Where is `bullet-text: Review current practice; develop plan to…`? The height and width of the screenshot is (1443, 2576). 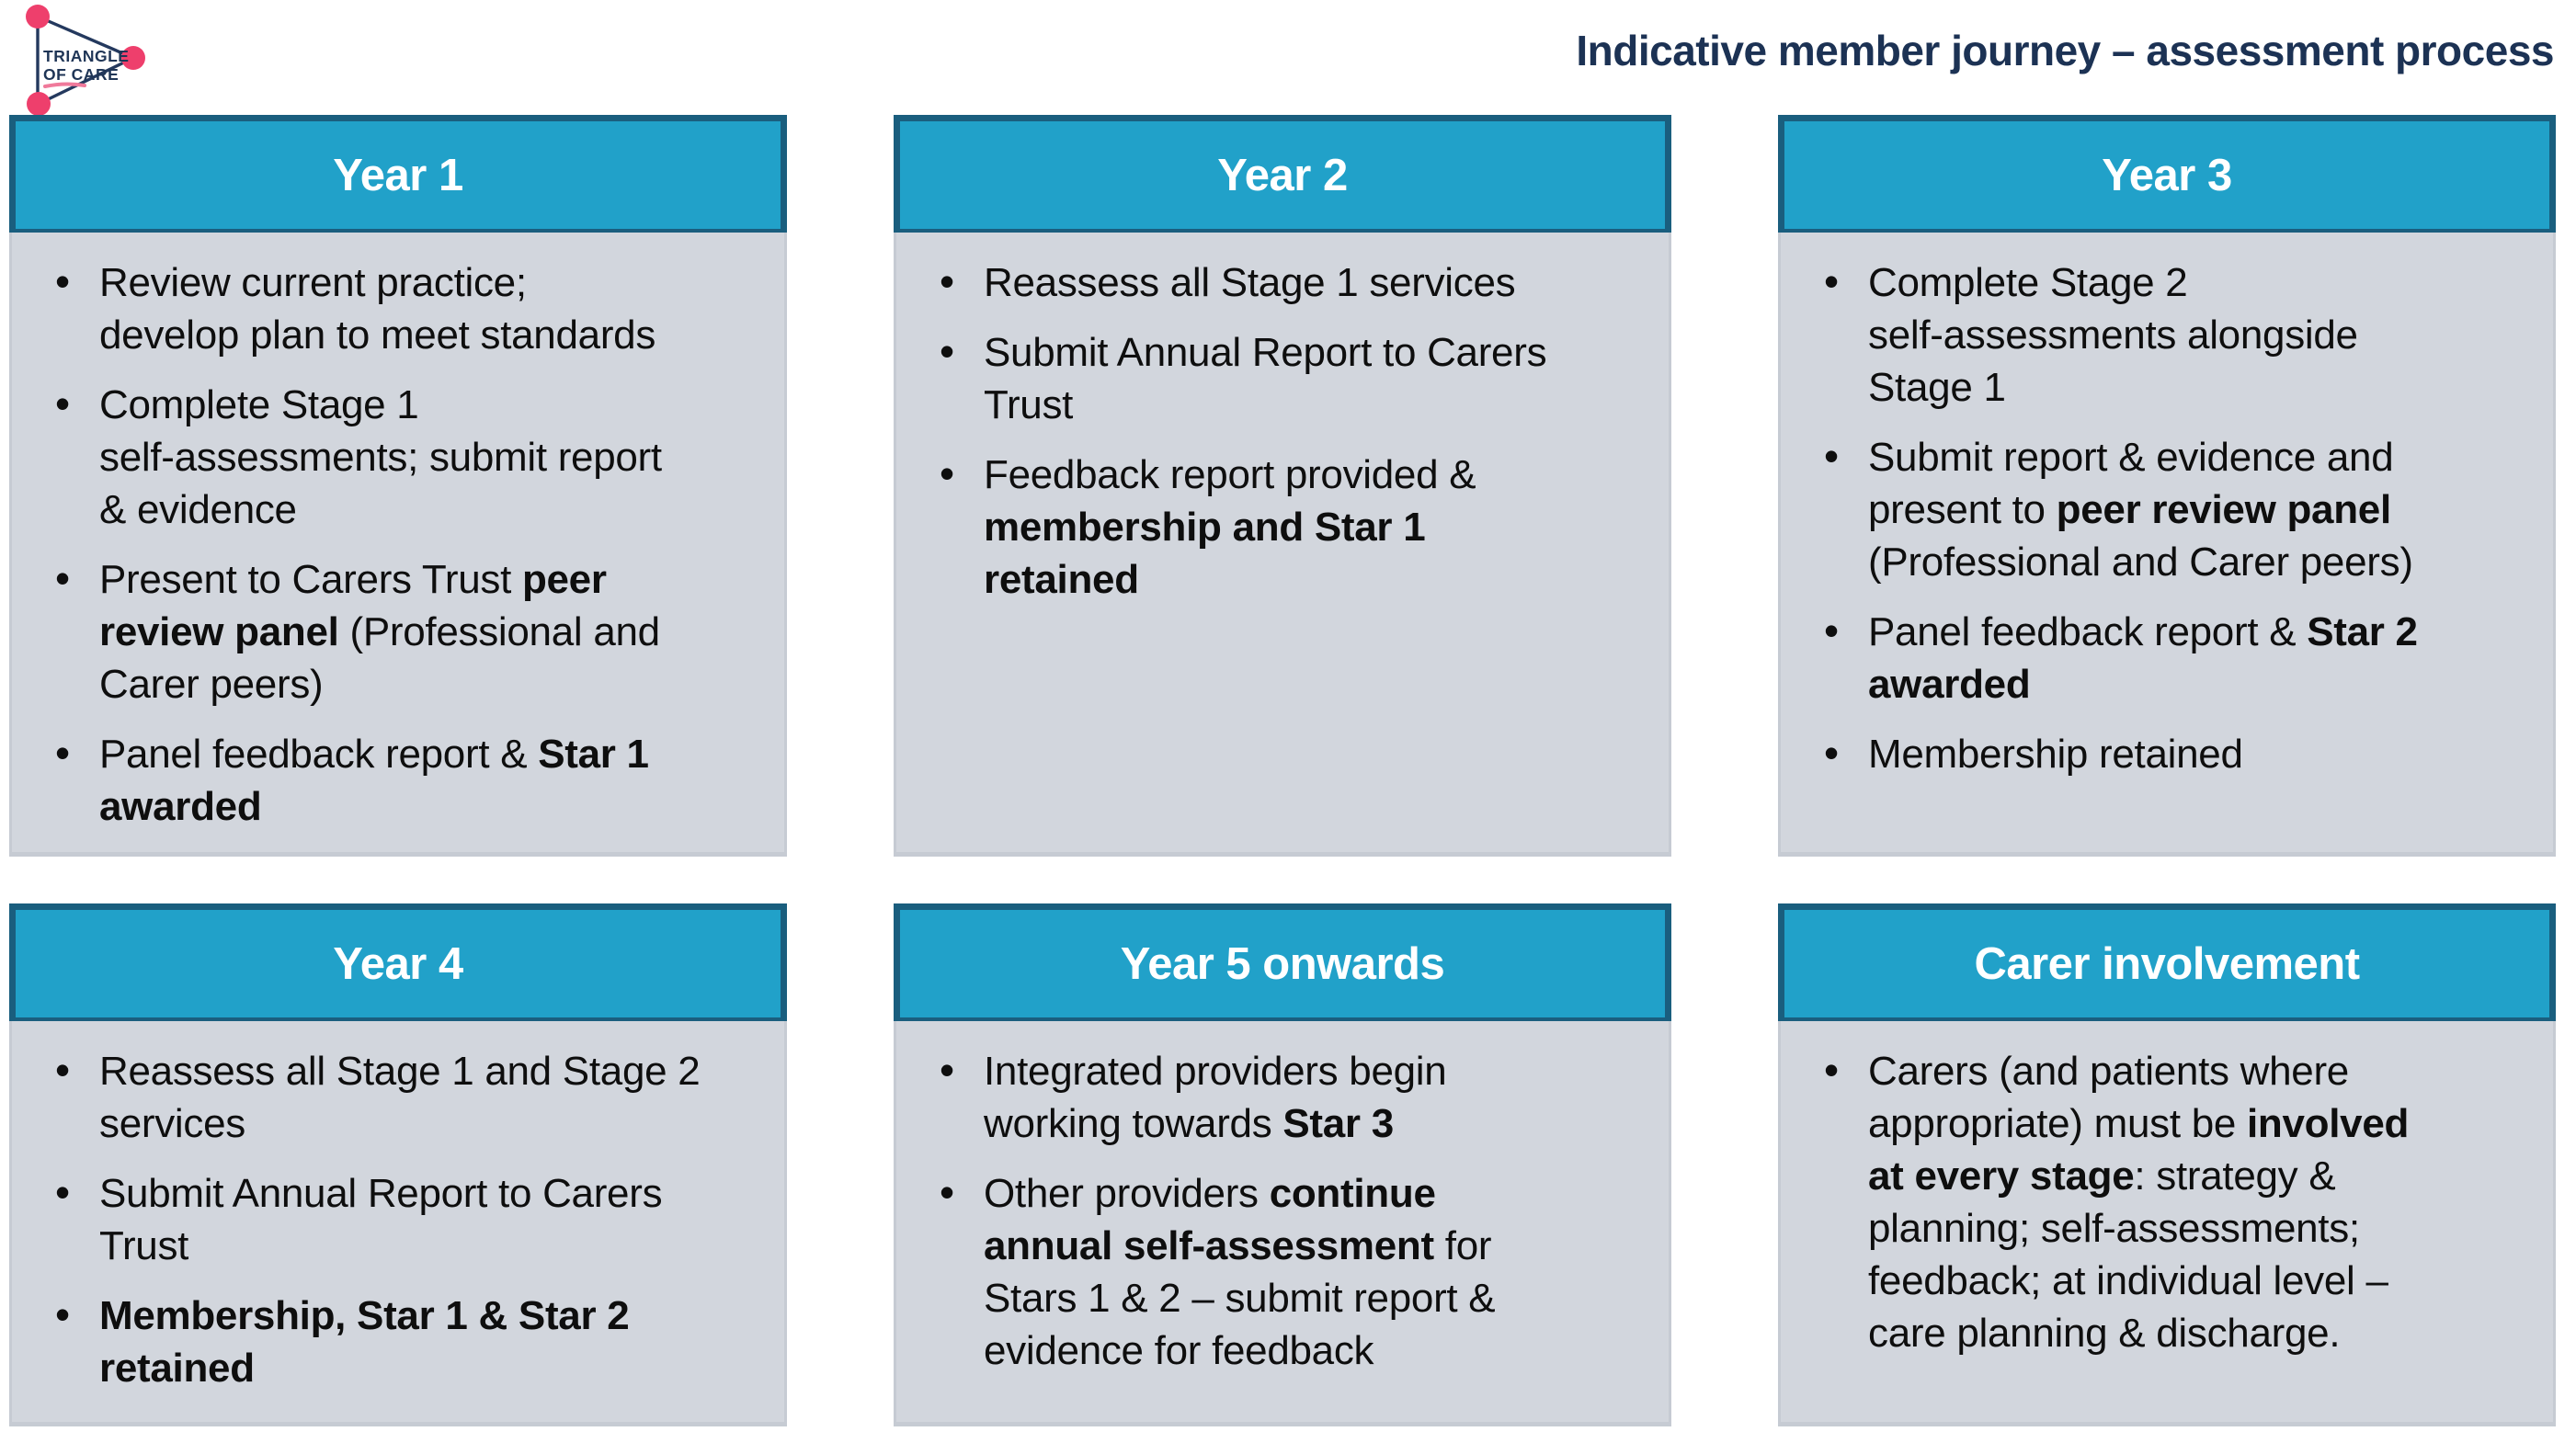 bullet-text: Review current practice; develop plan to… is located at coordinates (377, 309).